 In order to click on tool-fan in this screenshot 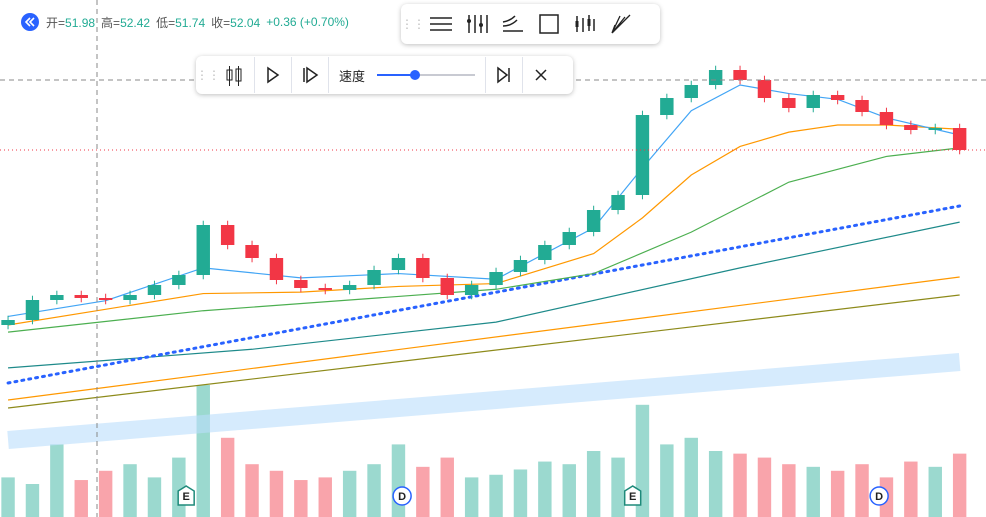, I will do `click(621, 24)`.